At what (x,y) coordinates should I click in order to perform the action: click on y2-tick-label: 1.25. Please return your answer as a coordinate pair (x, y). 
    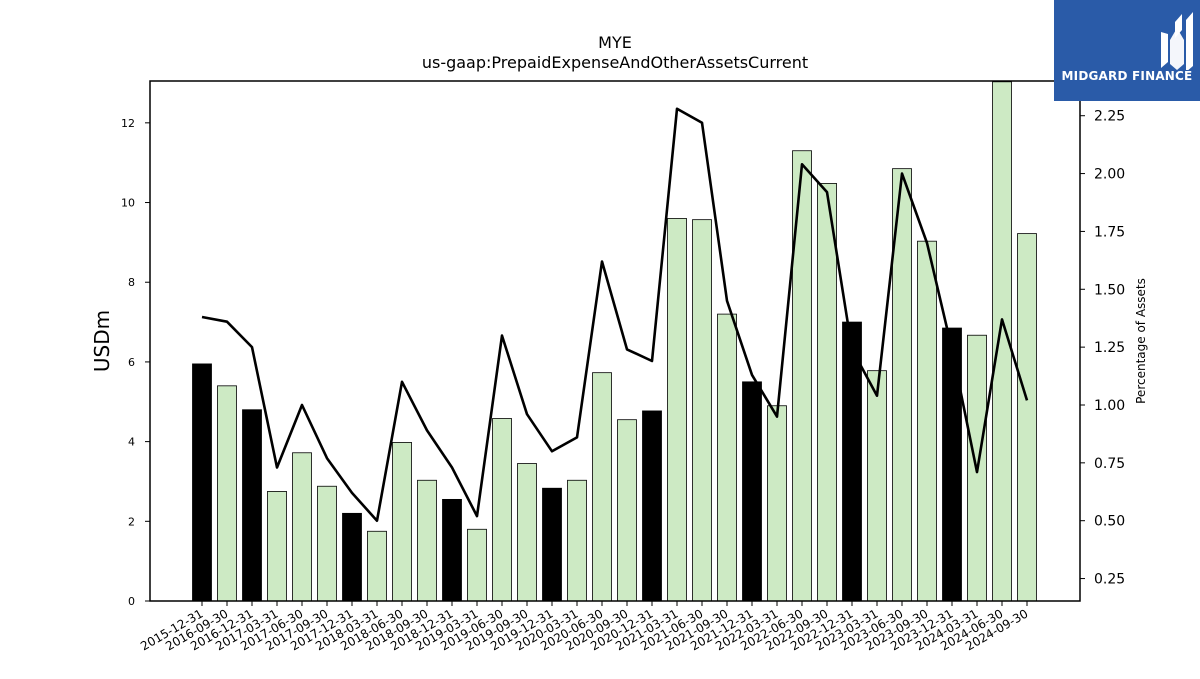
    Looking at the image, I should click on (1109, 348).